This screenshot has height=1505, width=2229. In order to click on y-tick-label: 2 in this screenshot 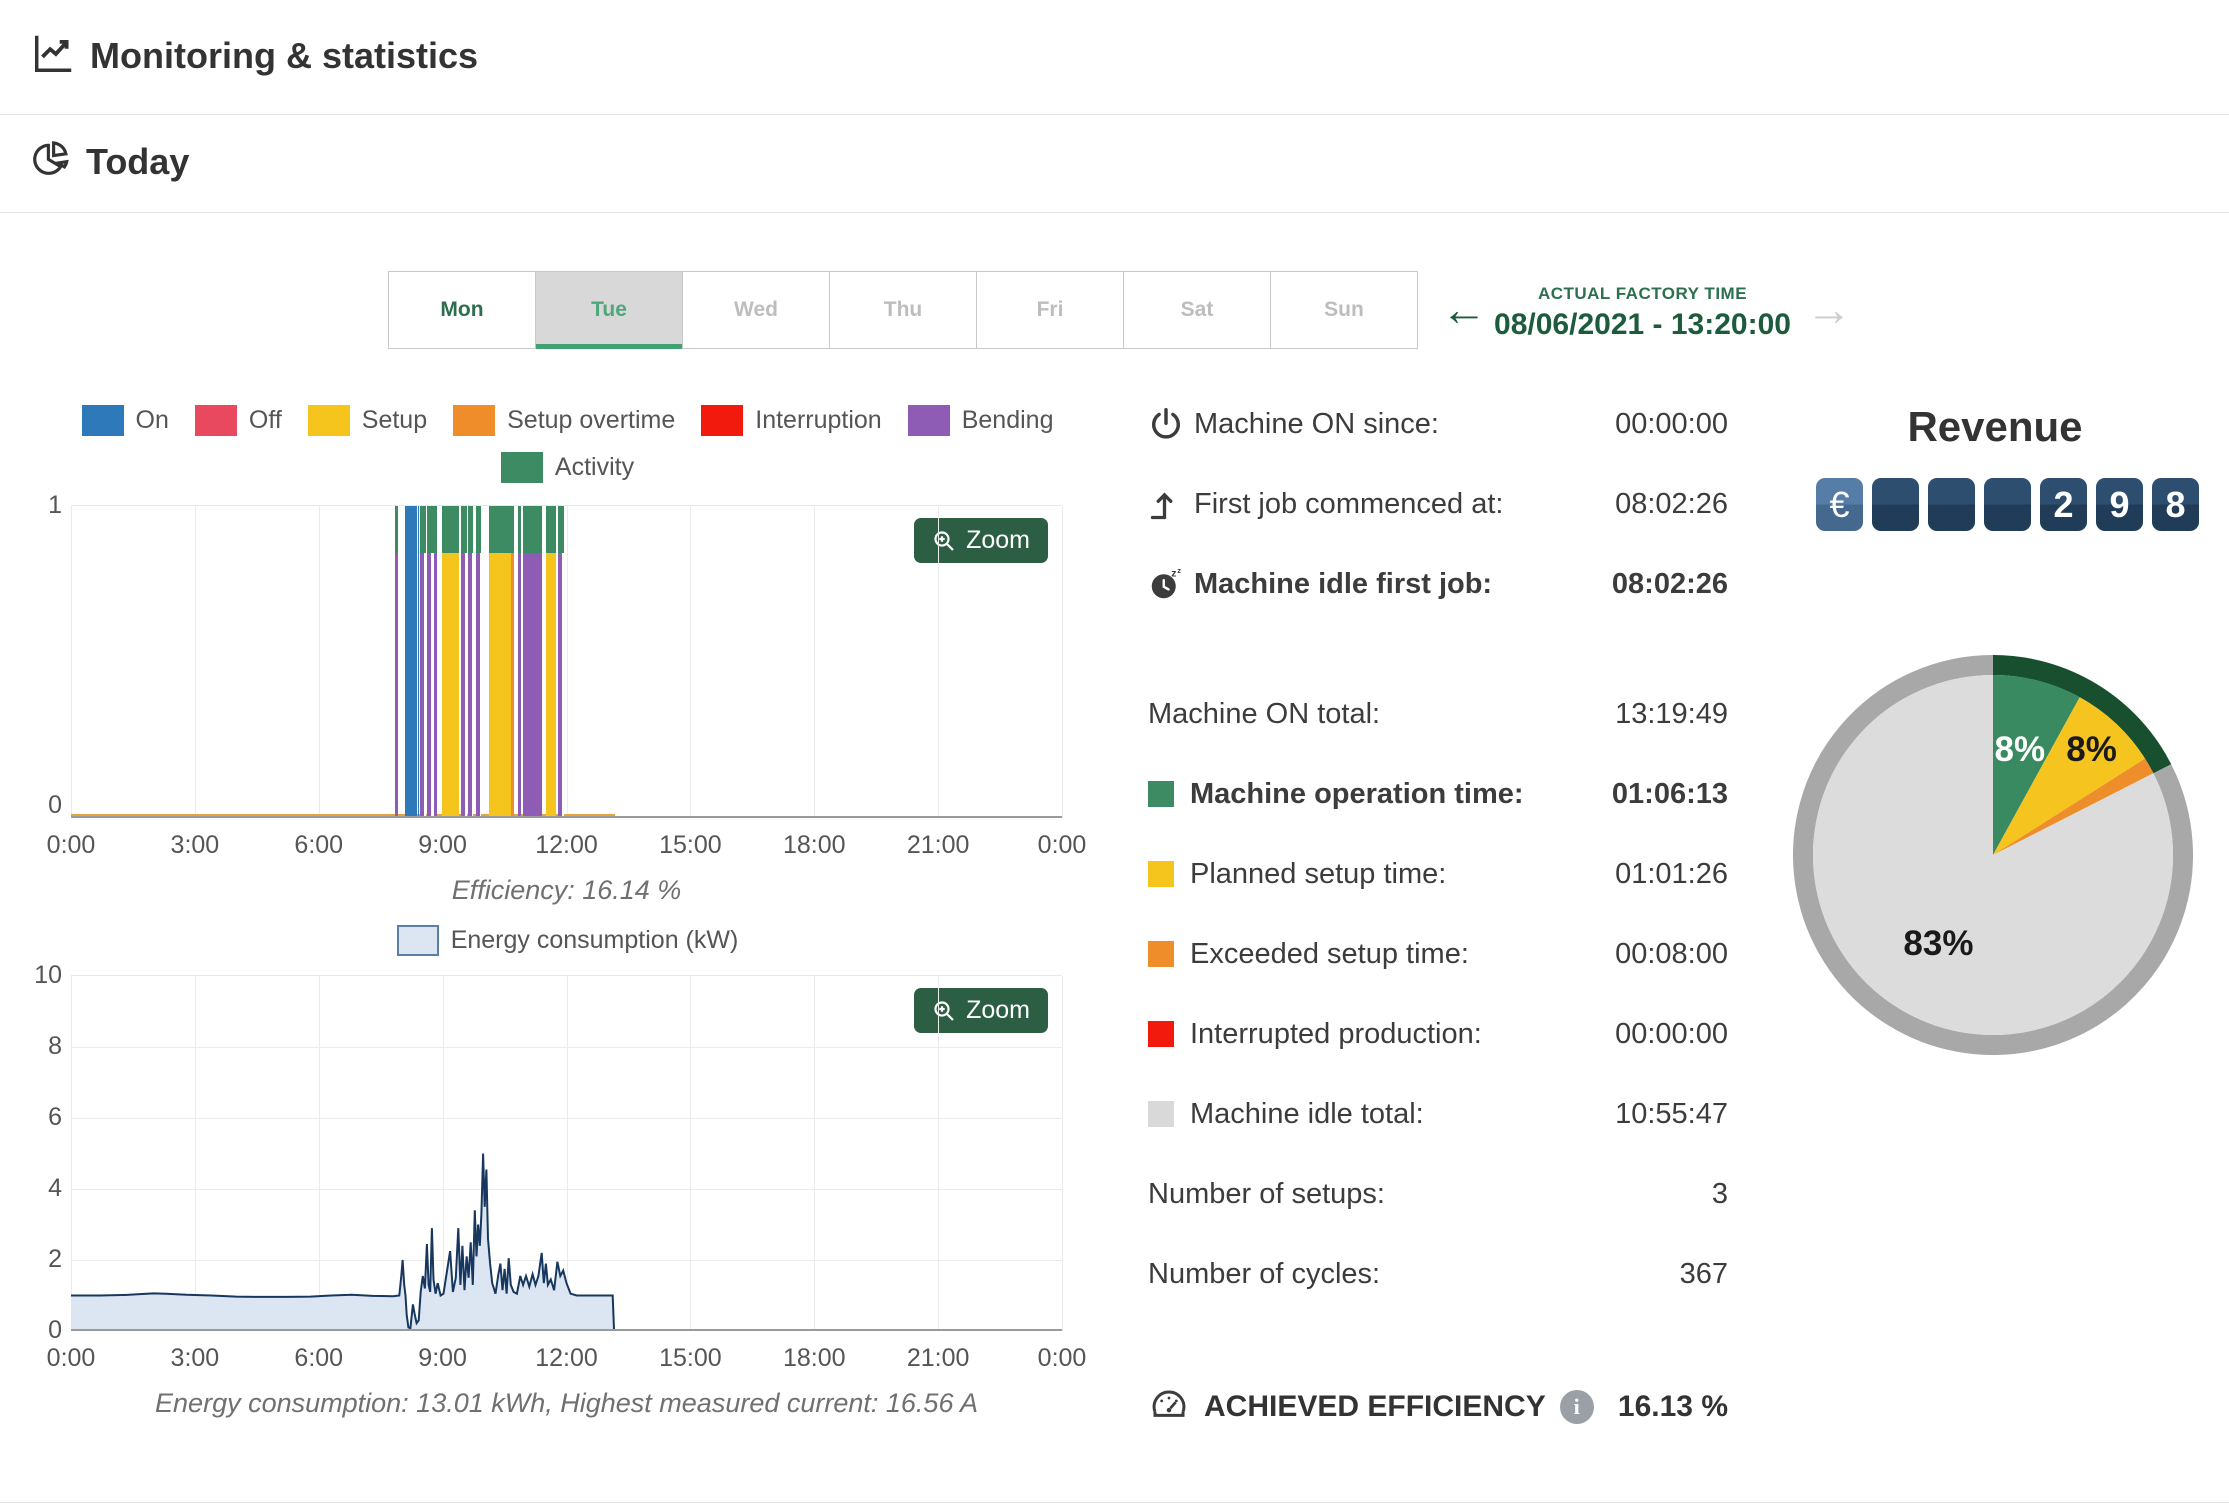, I will do `click(55, 1259)`.